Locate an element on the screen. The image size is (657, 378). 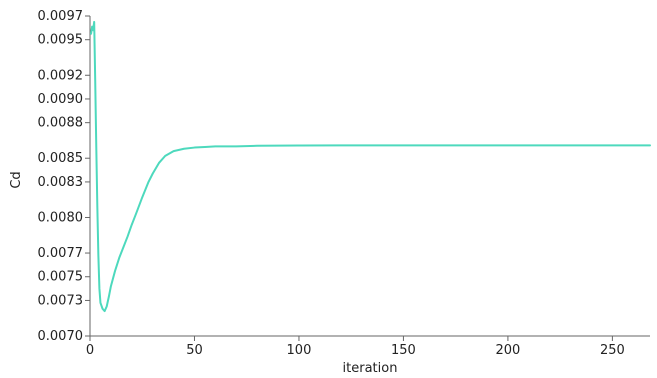
y-tick-label: 0.0085 is located at coordinates (61, 158).